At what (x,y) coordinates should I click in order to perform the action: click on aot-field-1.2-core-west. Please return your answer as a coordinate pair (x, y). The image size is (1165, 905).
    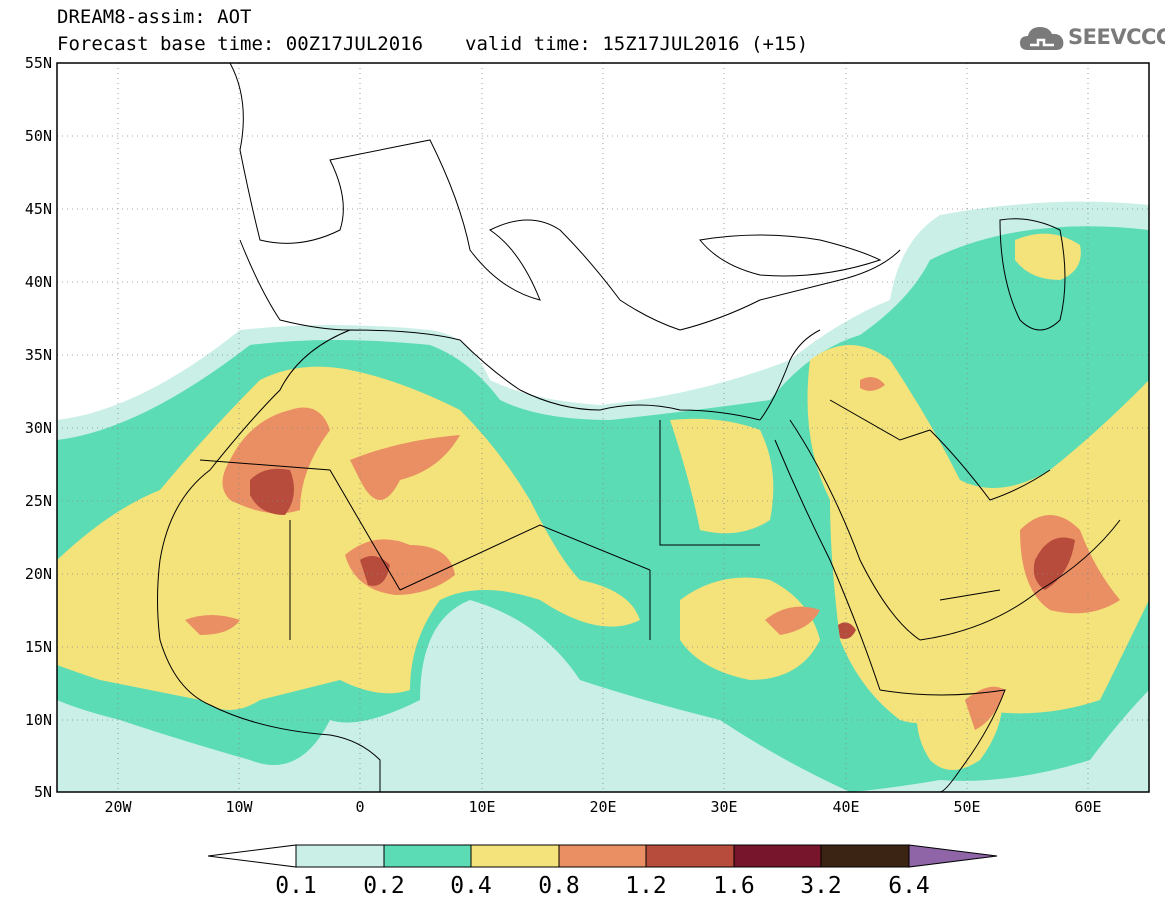
    Looking at the image, I should click on (272, 491).